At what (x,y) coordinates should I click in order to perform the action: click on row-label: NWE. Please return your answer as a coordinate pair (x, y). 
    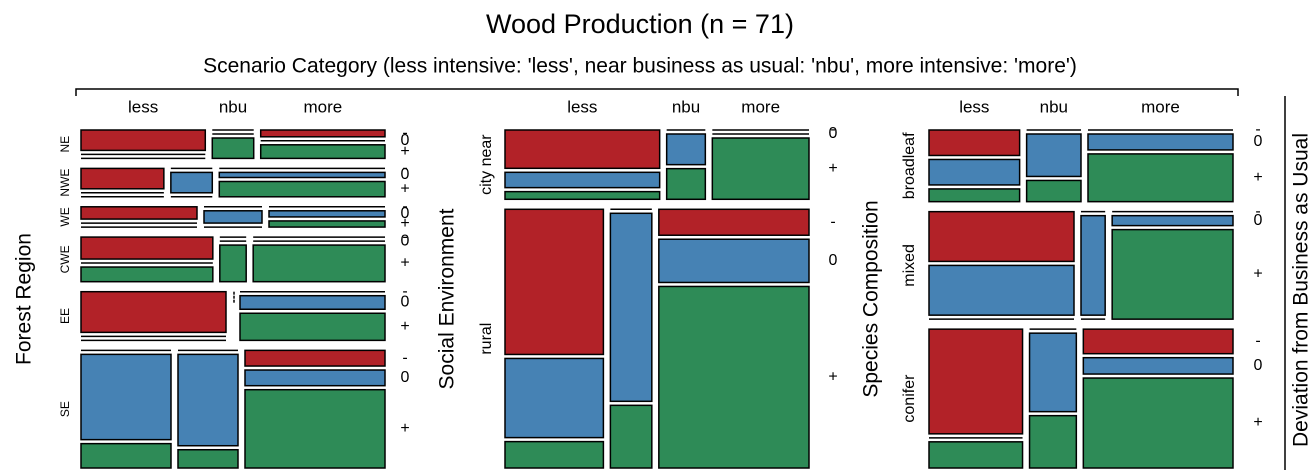
    Looking at the image, I should click on (65, 183).